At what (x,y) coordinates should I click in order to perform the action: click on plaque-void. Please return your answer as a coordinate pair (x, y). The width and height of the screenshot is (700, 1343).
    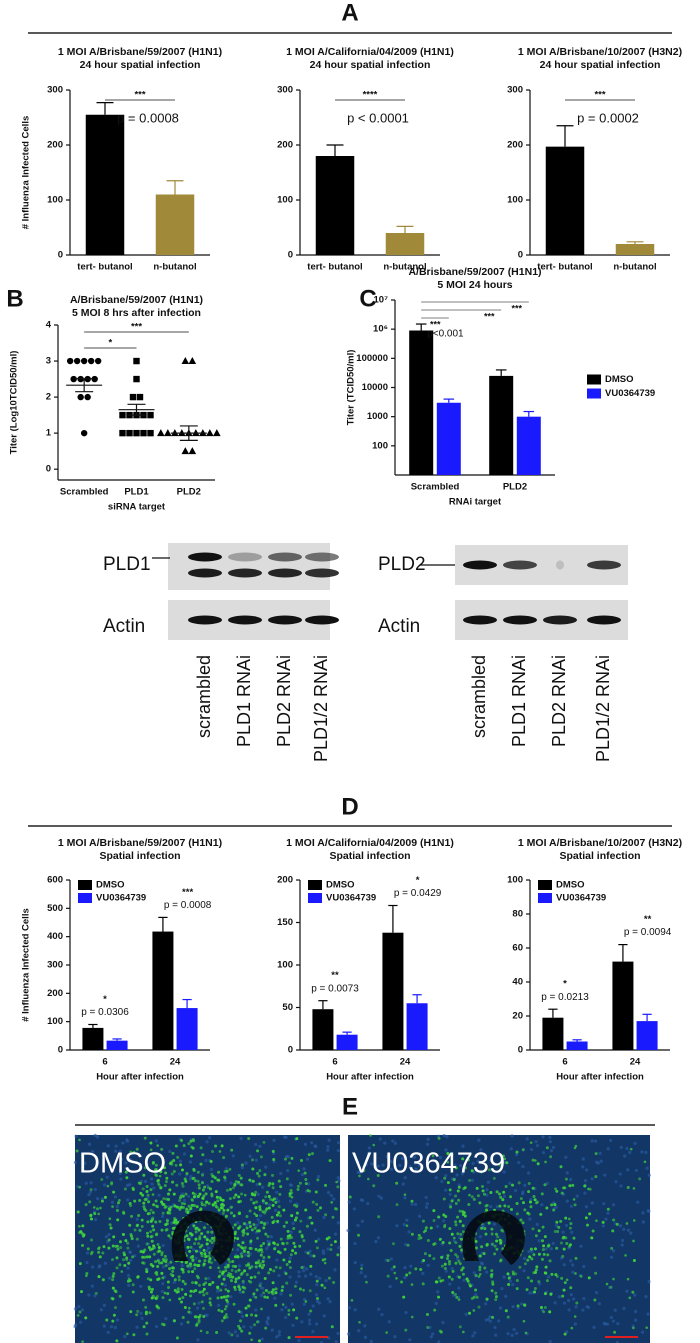
    Looking at the image, I should click on (493, 1237).